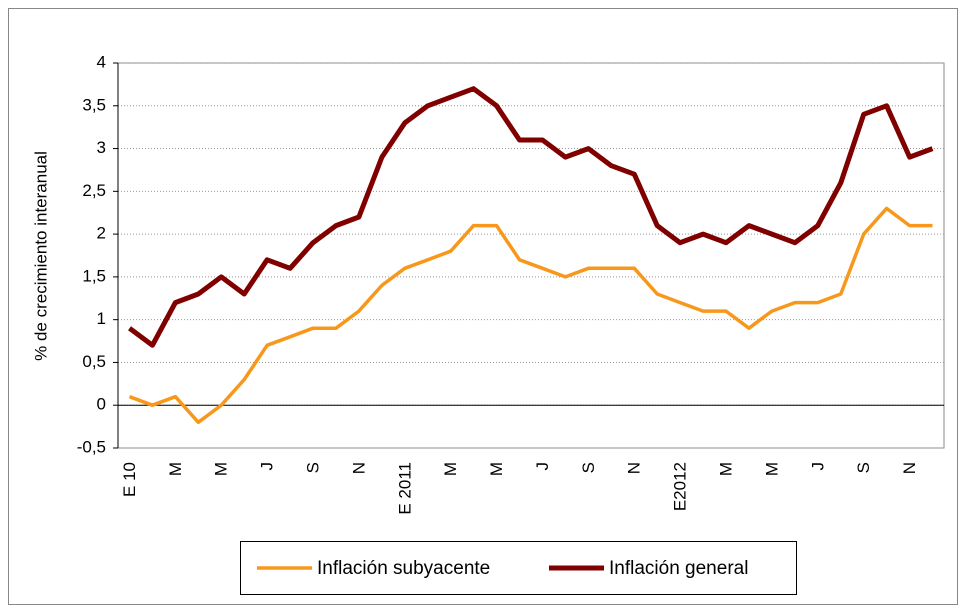 The height and width of the screenshot is (606, 966). What do you see at coordinates (94, 104) in the screenshot?
I see `y-tick-label: 3,5` at bounding box center [94, 104].